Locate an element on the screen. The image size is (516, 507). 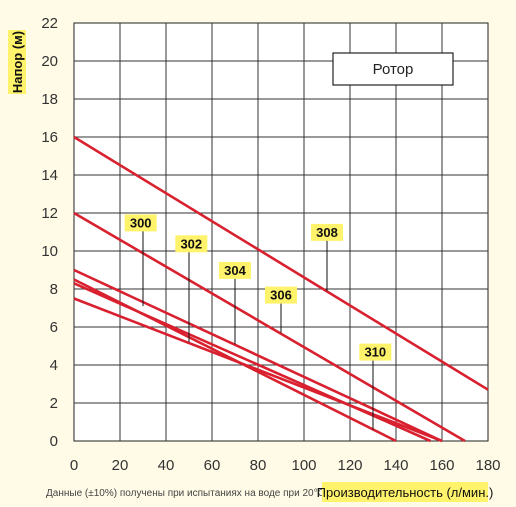
y-tick-label-14: 14 is located at coordinates (49, 175).